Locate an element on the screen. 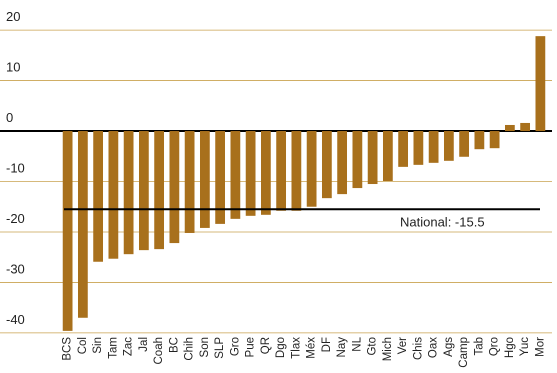 This screenshot has height=373, width=557. x-tick-label: Méx is located at coordinates (312, 348).